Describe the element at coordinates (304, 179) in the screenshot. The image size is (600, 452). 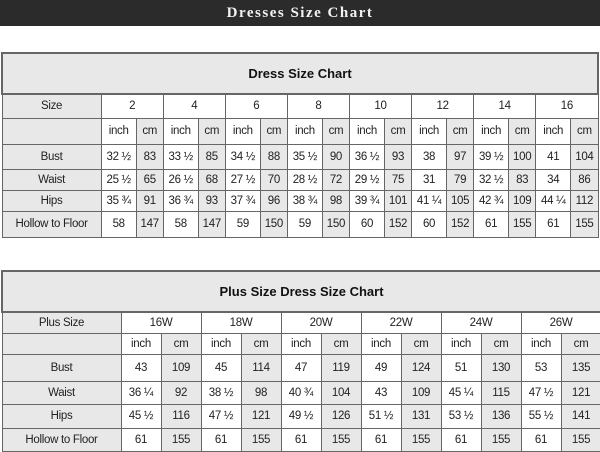
I see `inch-value: 28 ½` at that location.